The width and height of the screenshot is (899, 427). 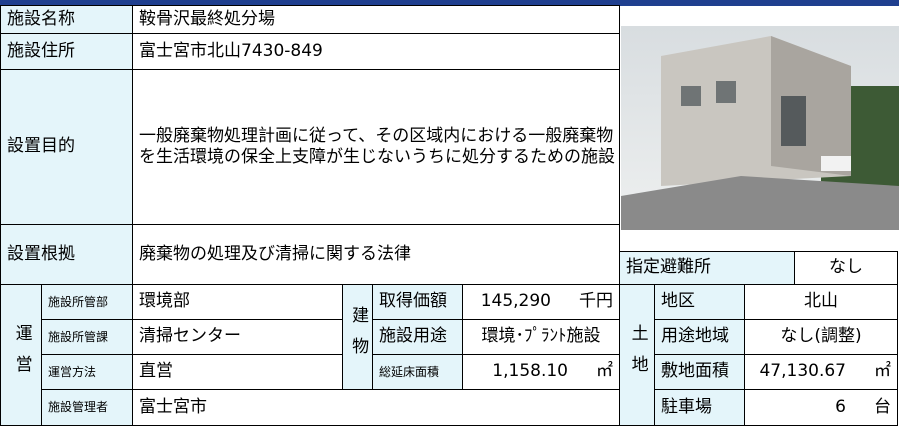 What do you see at coordinates (237, 302) in the screenshot?
I see `row-value: 環境部` at bounding box center [237, 302].